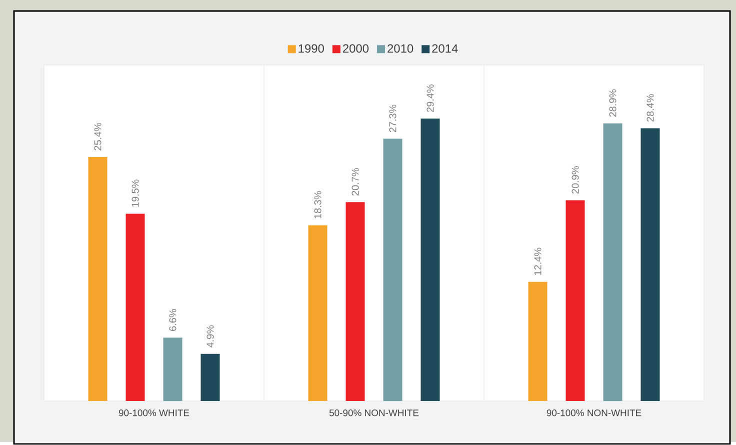 Image resolution: width=736 pixels, height=445 pixels. What do you see at coordinates (311, 48) in the screenshot?
I see `legend-label: 1990` at bounding box center [311, 48].